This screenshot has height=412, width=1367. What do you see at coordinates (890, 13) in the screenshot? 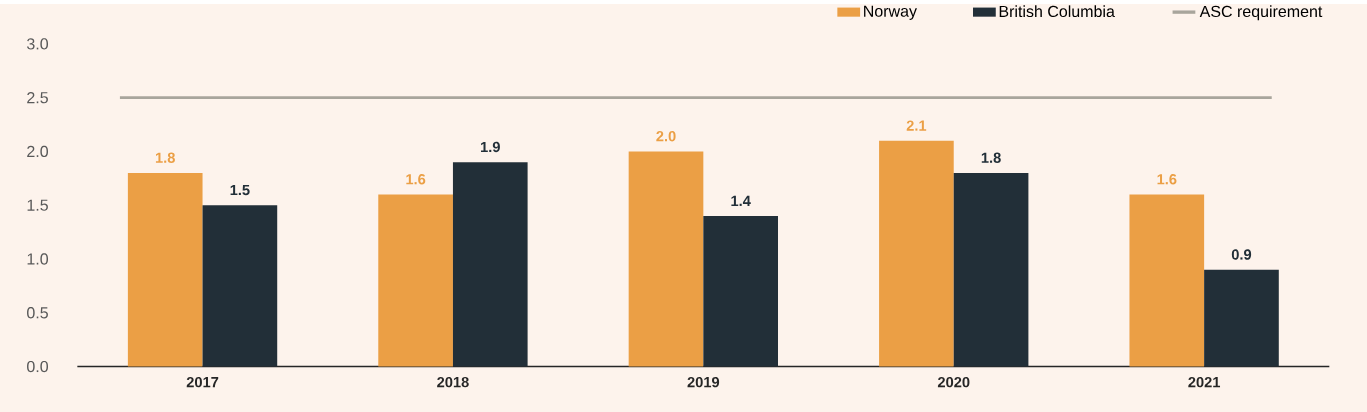
I see `legend-label: Norway` at bounding box center [890, 13].